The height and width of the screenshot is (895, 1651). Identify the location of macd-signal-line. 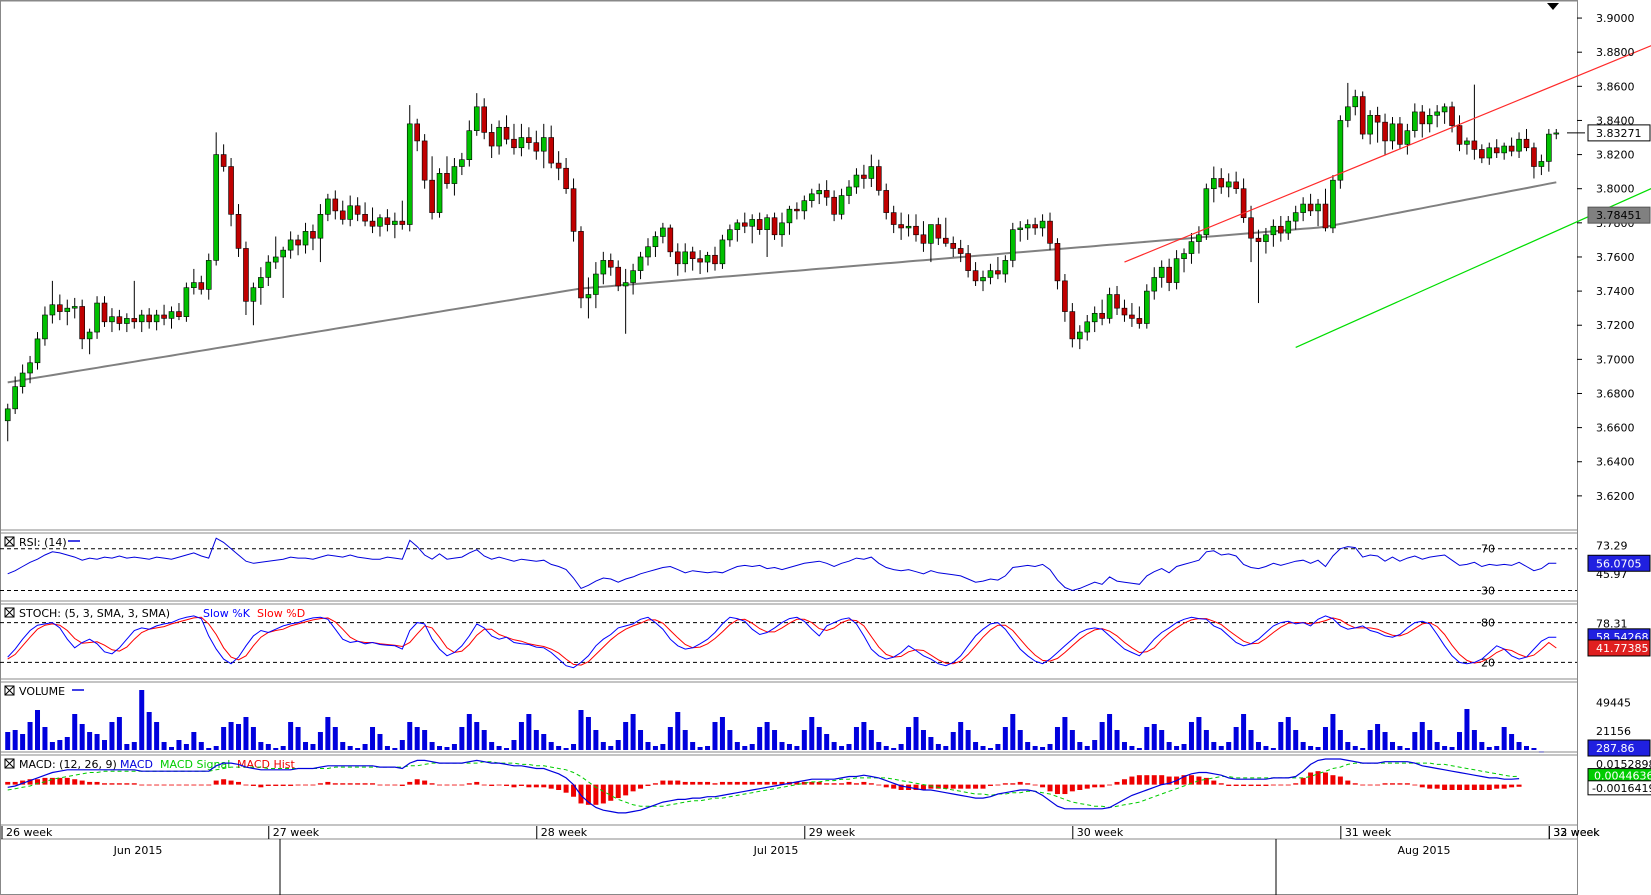
(763, 785).